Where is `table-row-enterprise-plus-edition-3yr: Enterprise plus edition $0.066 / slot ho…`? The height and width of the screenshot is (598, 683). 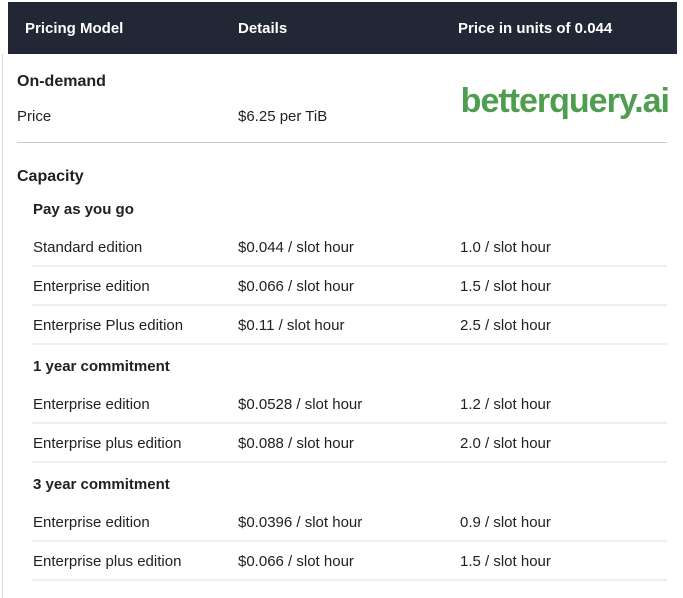
table-row-enterprise-plus-edition-3yr: Enterprise plus edition $0.066 / slot ho… is located at coordinates (341, 560).